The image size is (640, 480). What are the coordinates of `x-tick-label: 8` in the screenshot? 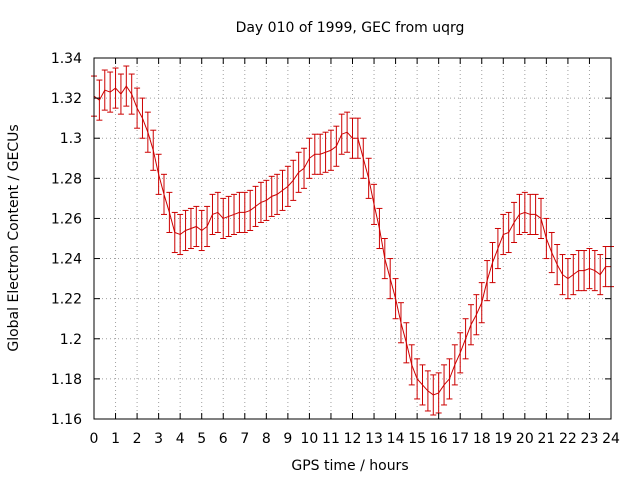 It's located at (266, 439).